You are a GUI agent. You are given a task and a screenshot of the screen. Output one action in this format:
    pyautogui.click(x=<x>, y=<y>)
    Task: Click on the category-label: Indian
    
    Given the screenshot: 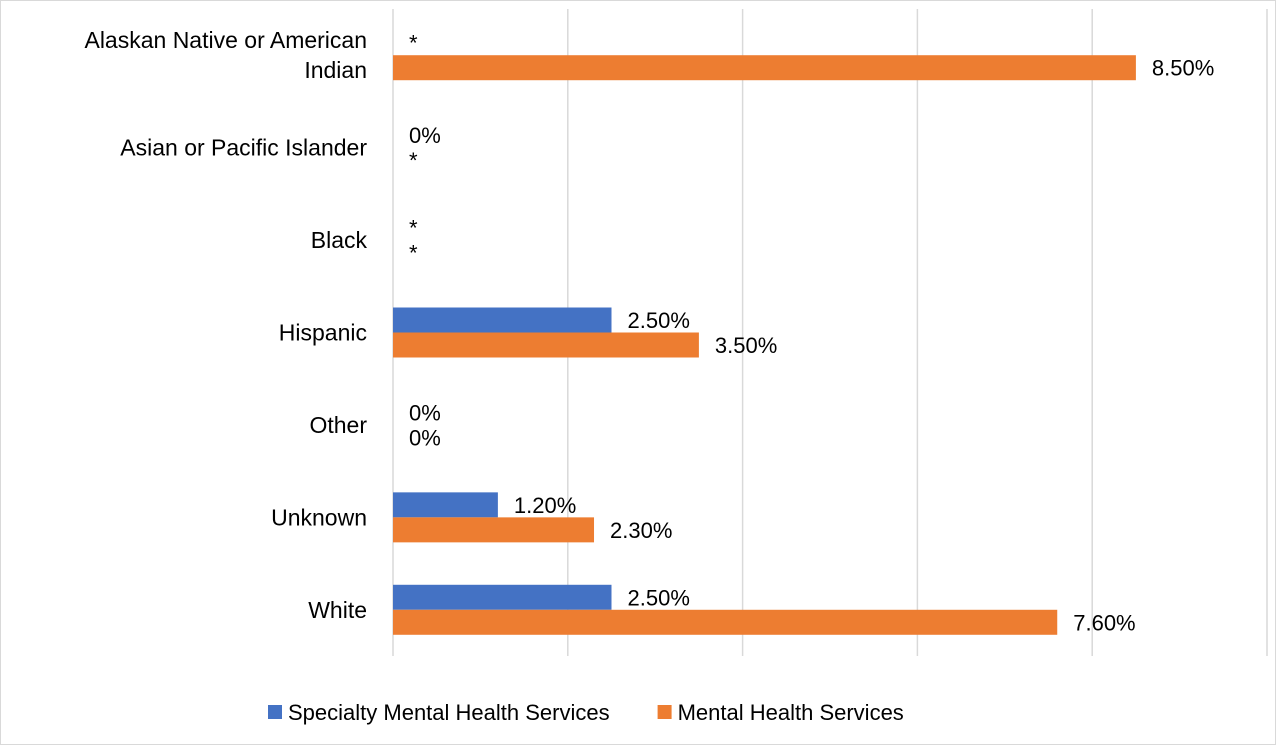 What is the action you would take?
    pyautogui.click(x=335, y=70)
    